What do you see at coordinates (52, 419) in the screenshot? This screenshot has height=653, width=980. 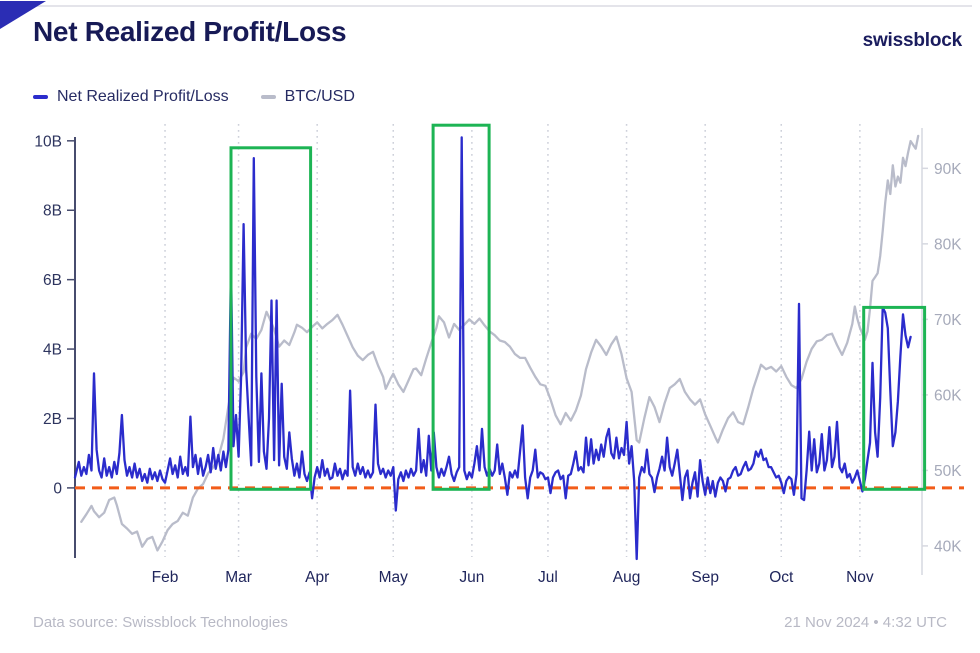 I see `axis-tick-label: 2B` at bounding box center [52, 419].